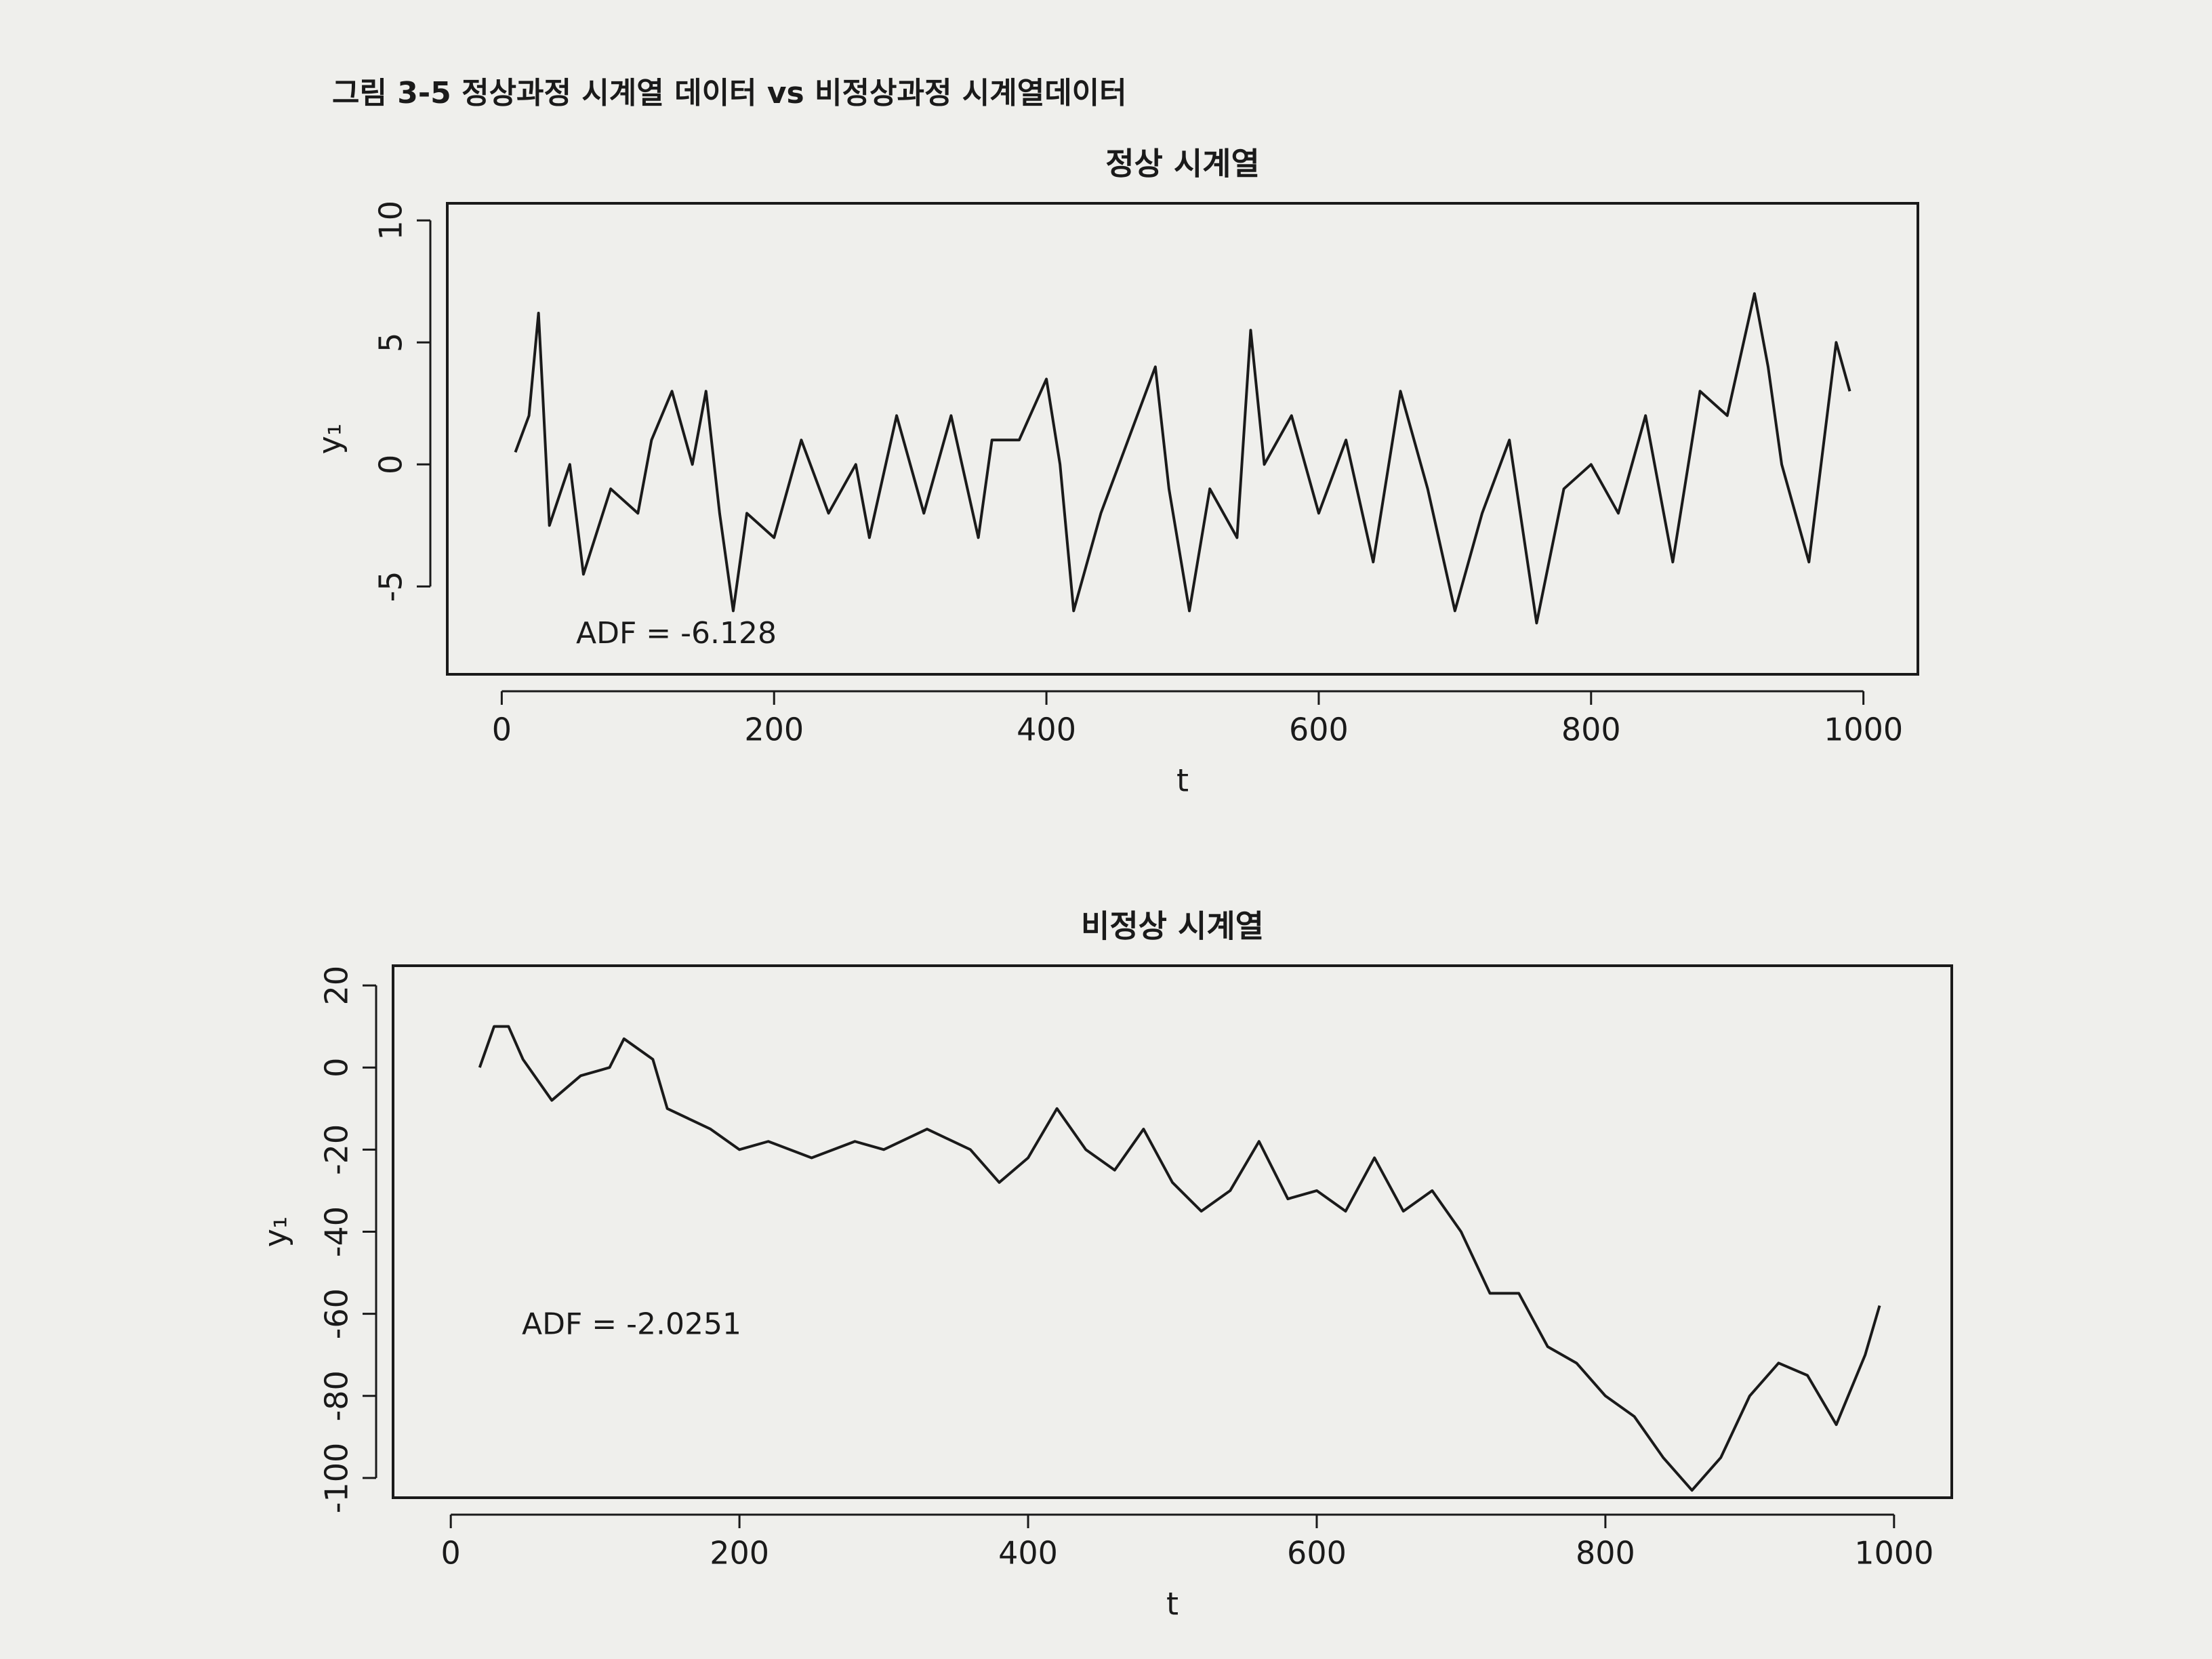 Image resolution: width=2212 pixels, height=1659 pixels. I want to click on y-tick-label: -20, so click(337, 1149).